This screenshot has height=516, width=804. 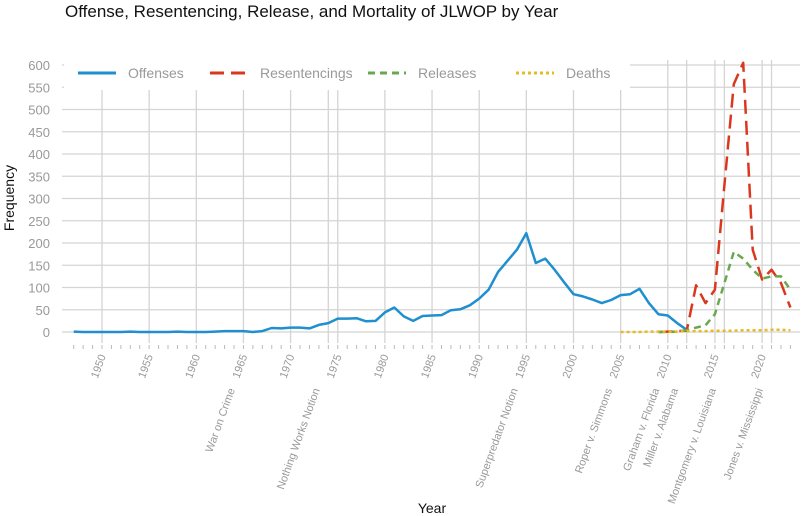 I want to click on x-tick-label: 1955, so click(x=146, y=366).